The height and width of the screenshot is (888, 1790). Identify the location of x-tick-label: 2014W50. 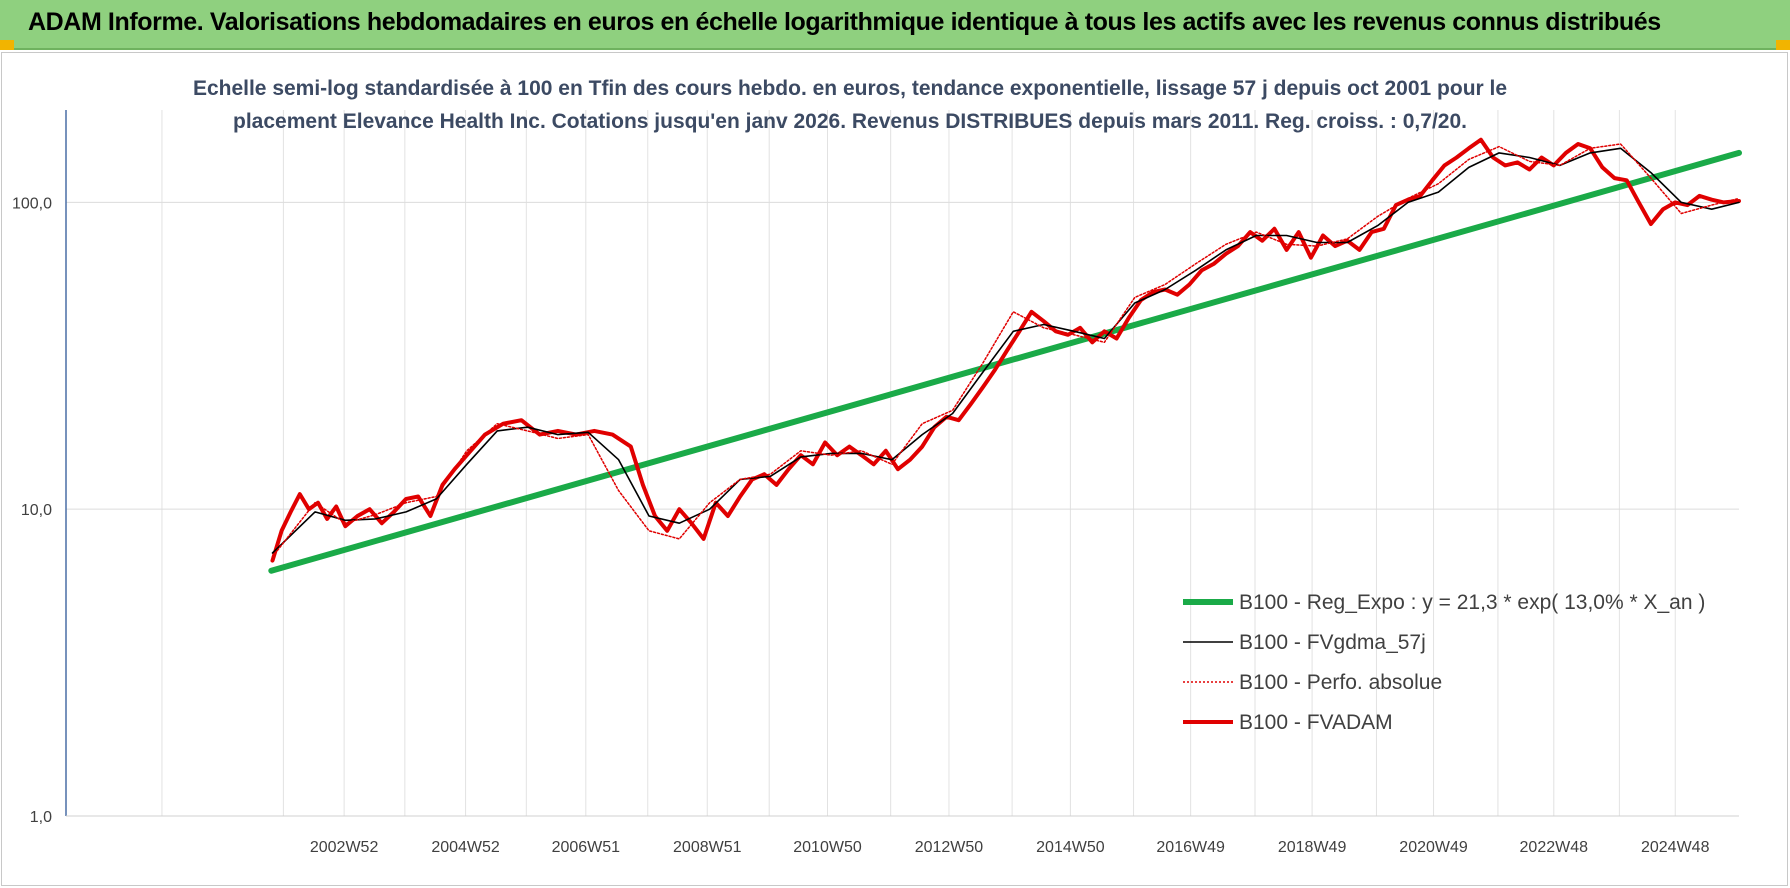
(1070, 847).